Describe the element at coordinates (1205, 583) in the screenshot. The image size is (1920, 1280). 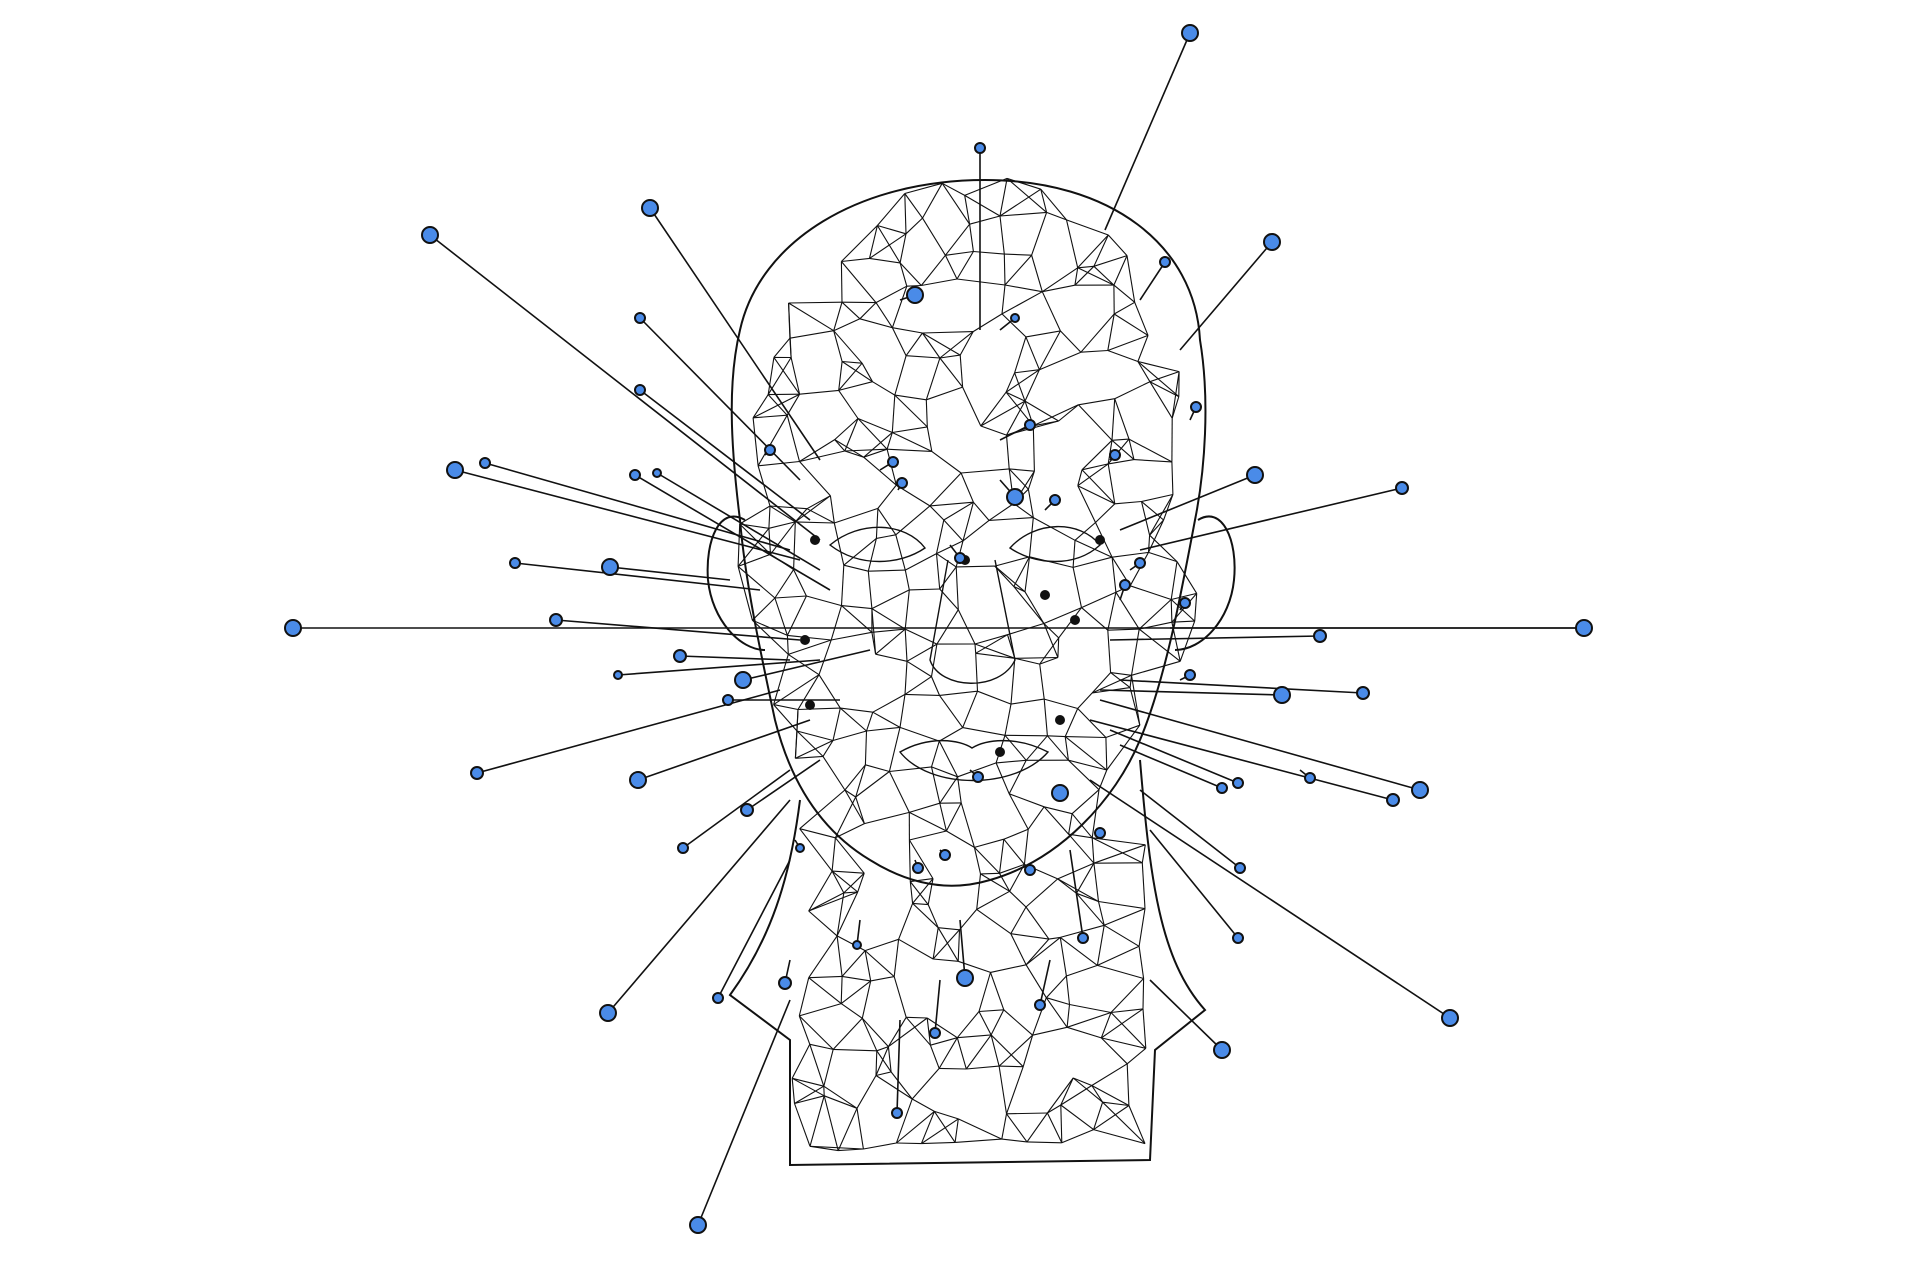
I see `right-ear-outline` at that location.